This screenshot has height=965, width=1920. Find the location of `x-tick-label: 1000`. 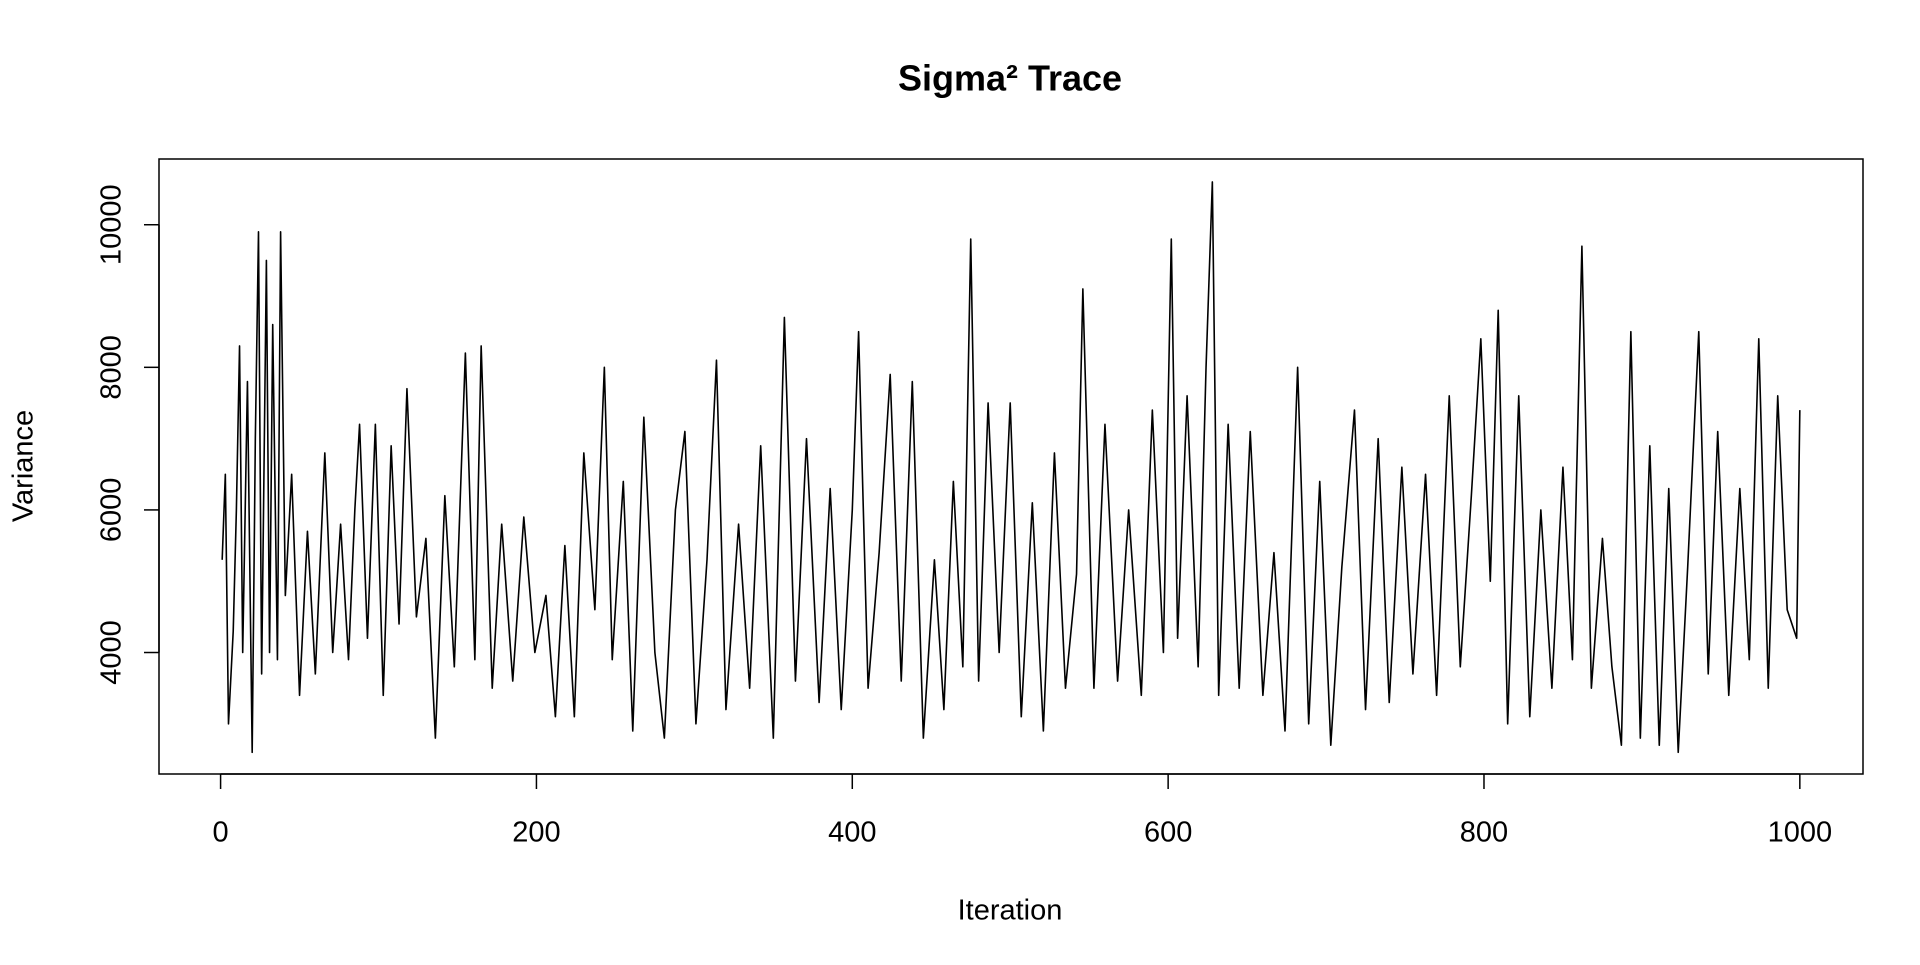

x-tick-label: 1000 is located at coordinates (1800, 833).